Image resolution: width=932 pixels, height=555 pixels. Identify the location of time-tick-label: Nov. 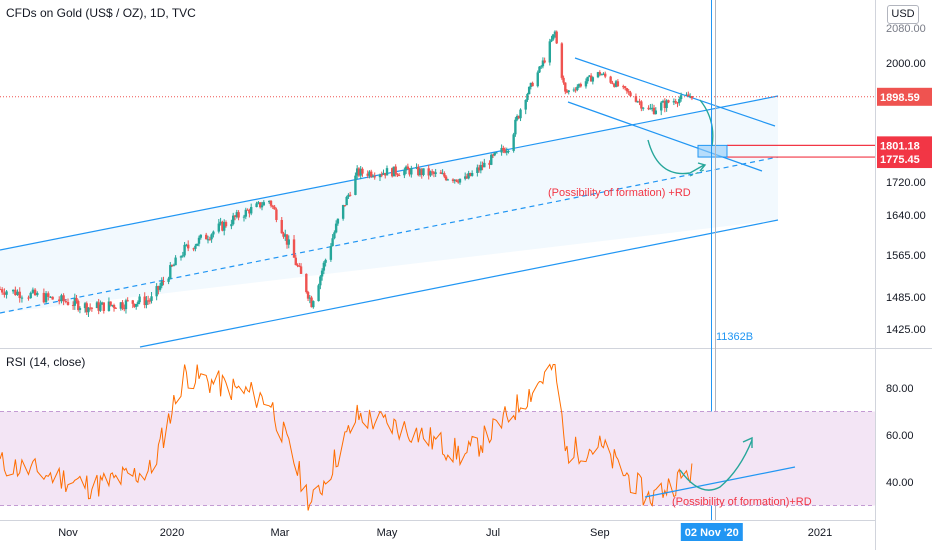
(68, 533).